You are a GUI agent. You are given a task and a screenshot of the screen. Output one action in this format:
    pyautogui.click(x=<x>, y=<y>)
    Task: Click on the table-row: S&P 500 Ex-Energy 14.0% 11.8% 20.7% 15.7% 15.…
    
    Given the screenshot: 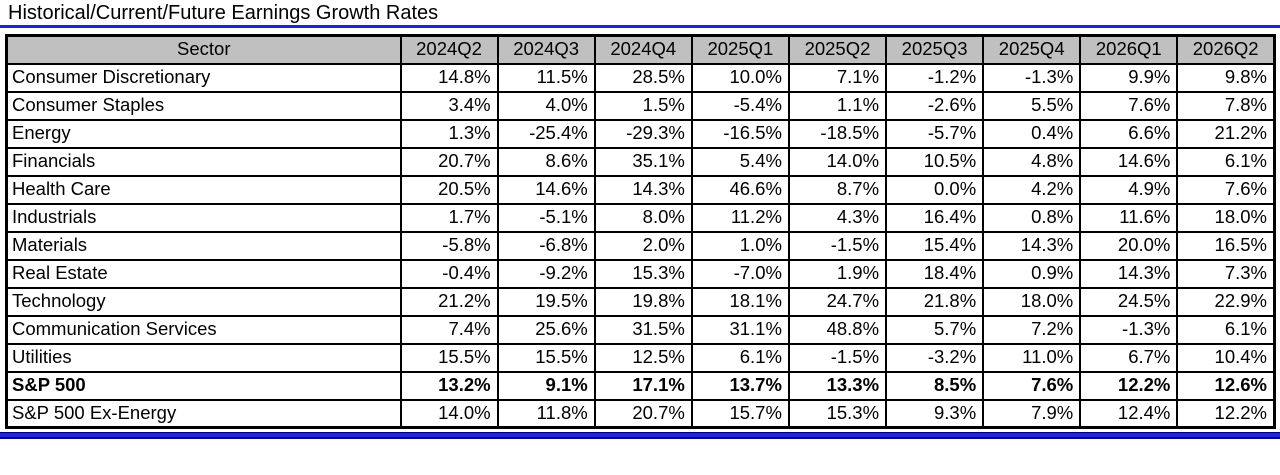 What is the action you would take?
    pyautogui.click(x=640, y=413)
    